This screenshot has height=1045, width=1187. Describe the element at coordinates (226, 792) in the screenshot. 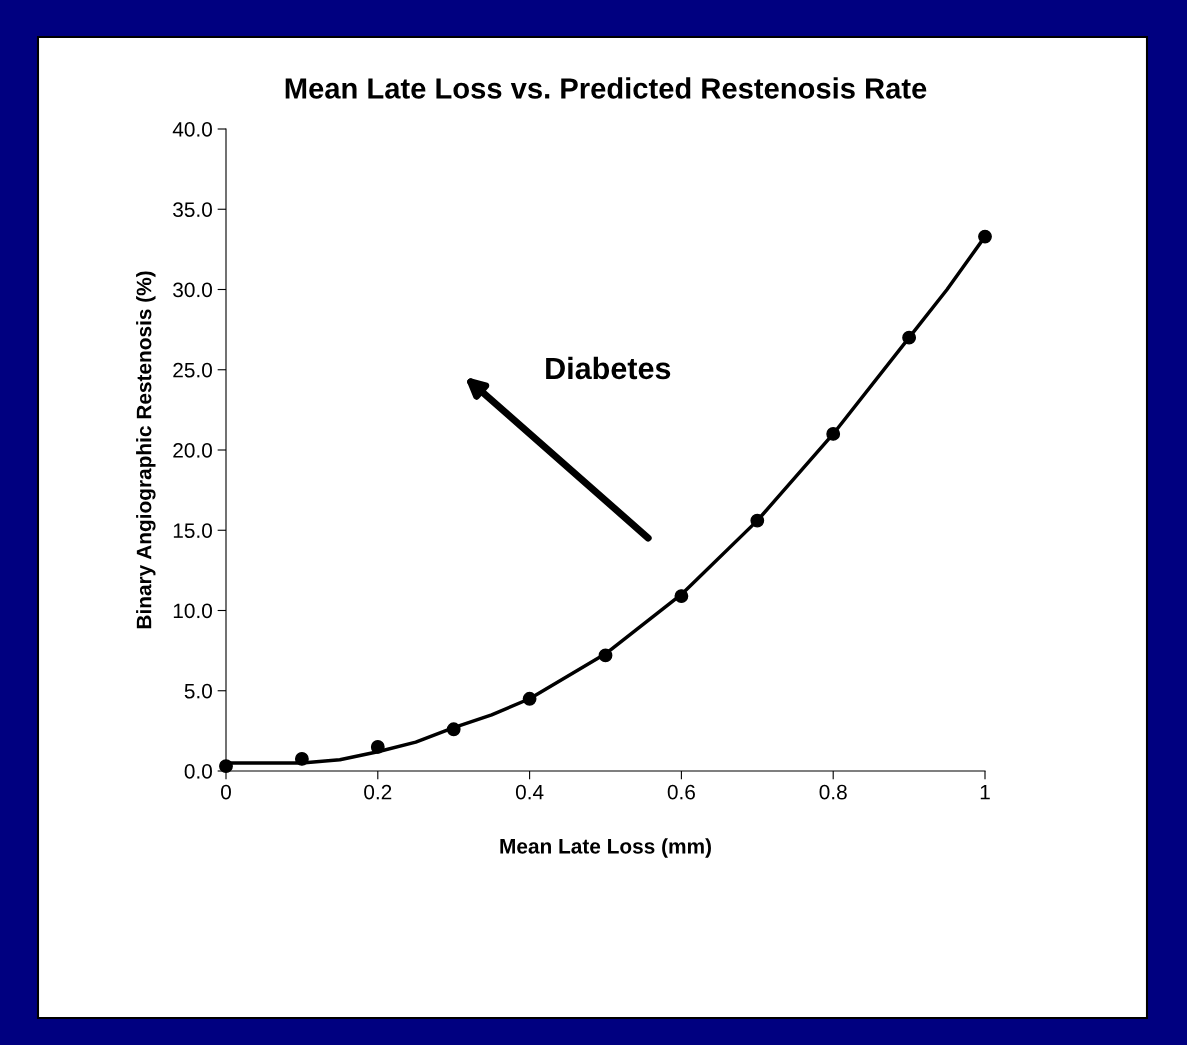

I see `x-tick-label: 0` at that location.